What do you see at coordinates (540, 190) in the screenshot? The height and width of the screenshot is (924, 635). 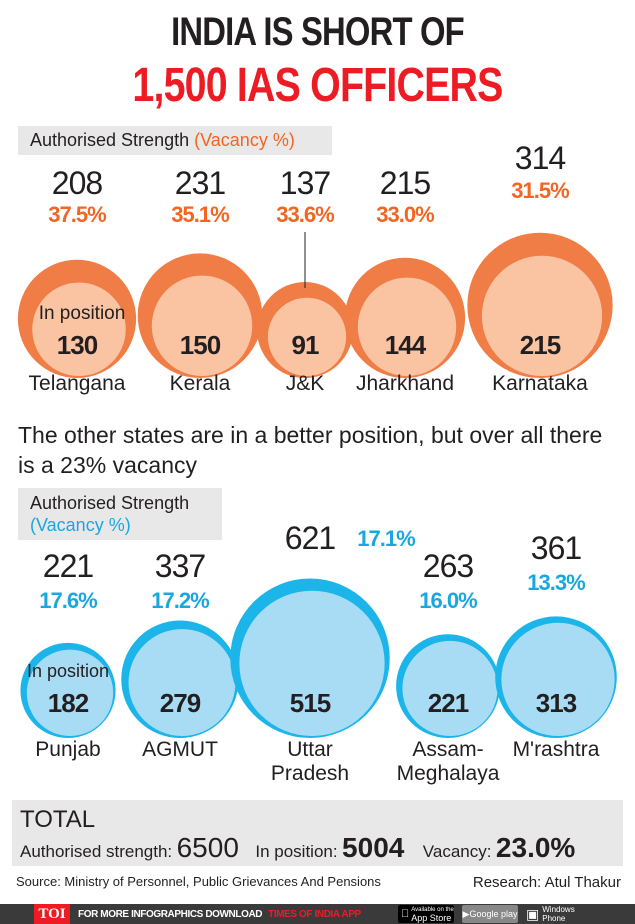 I see `vacancy-pct: 31.5%` at bounding box center [540, 190].